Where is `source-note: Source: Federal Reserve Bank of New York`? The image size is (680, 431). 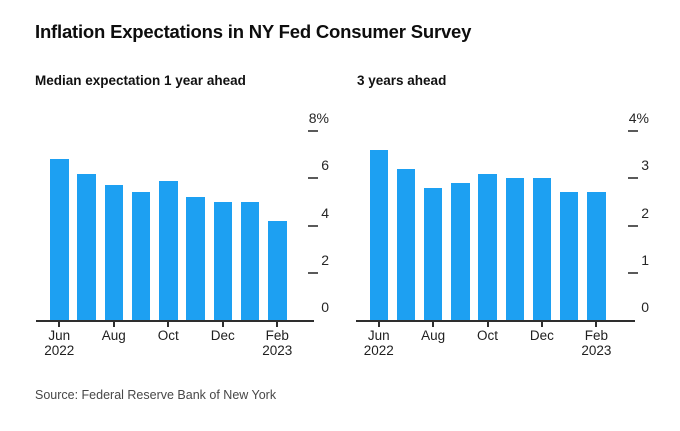 source-note: Source: Federal Reserve Bank of New York is located at coordinates (156, 395).